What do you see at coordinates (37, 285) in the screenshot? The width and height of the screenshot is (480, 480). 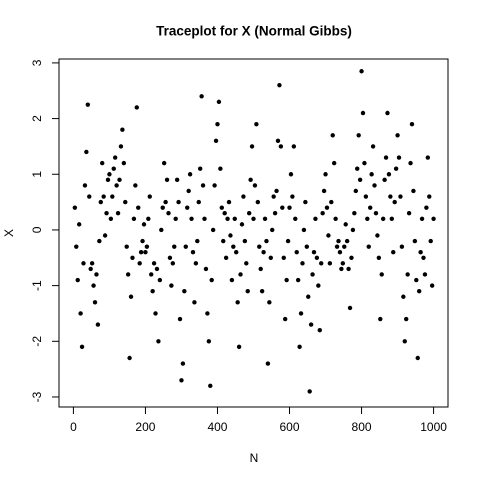 I see `y-tick-label: -1` at bounding box center [37, 285].